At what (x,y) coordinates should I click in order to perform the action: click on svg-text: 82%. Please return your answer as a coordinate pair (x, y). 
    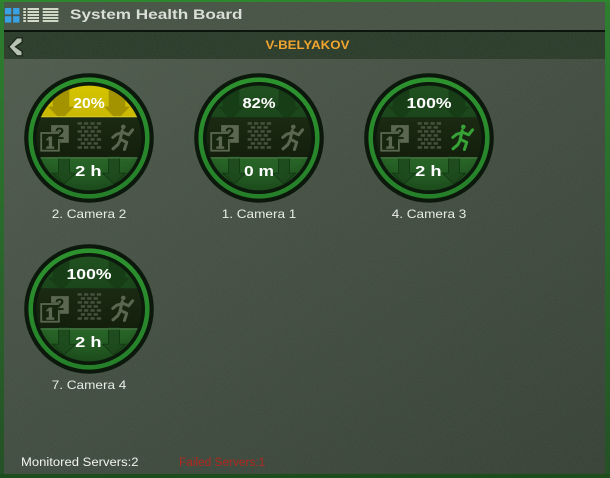
    Looking at the image, I should click on (258, 103).